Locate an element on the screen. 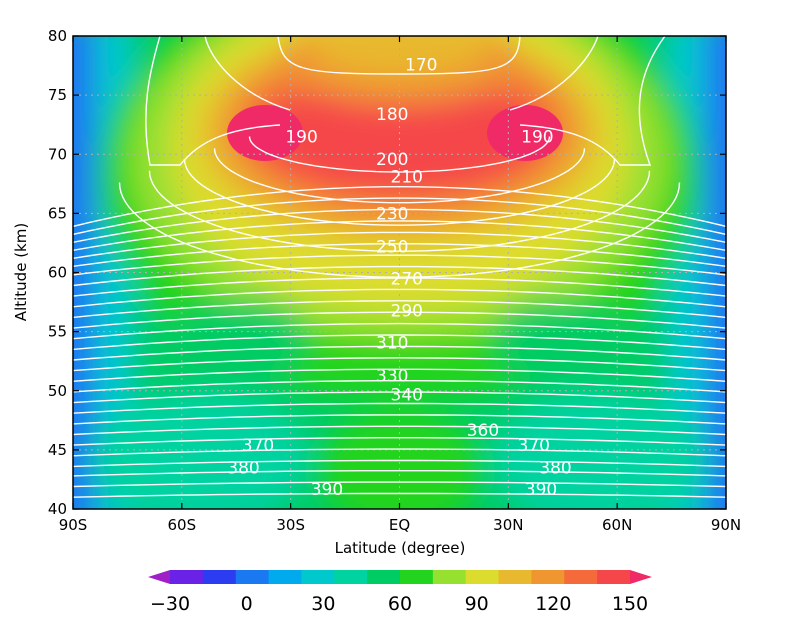 The image size is (800, 618). colorbar-label: 60 is located at coordinates (400, 604).